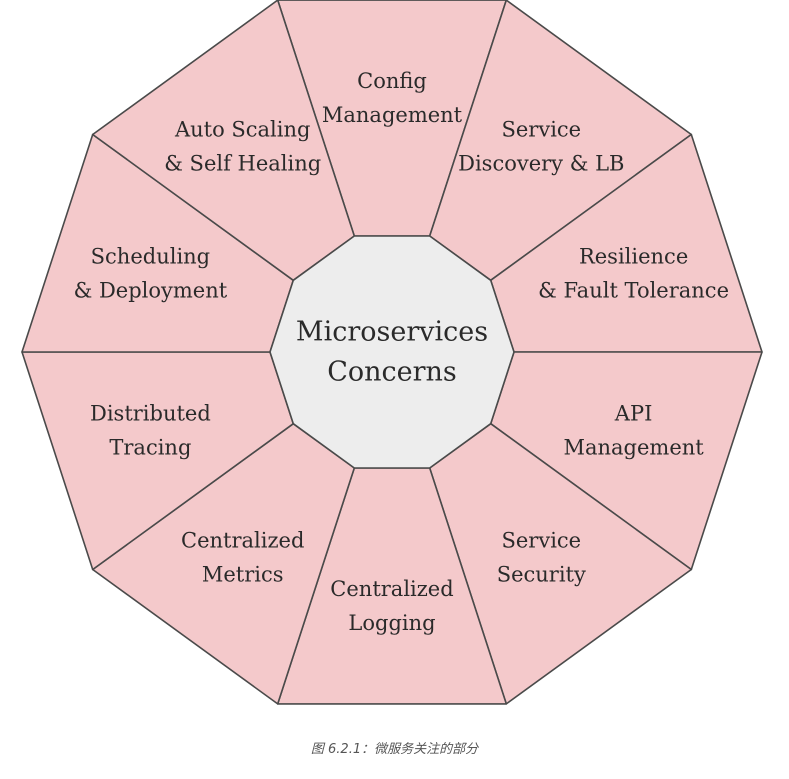 This screenshot has width=789, height=779. What do you see at coordinates (541, 164) in the screenshot?
I see `segment-label-service-discovery-lb-line-2: Discovery & LB` at bounding box center [541, 164].